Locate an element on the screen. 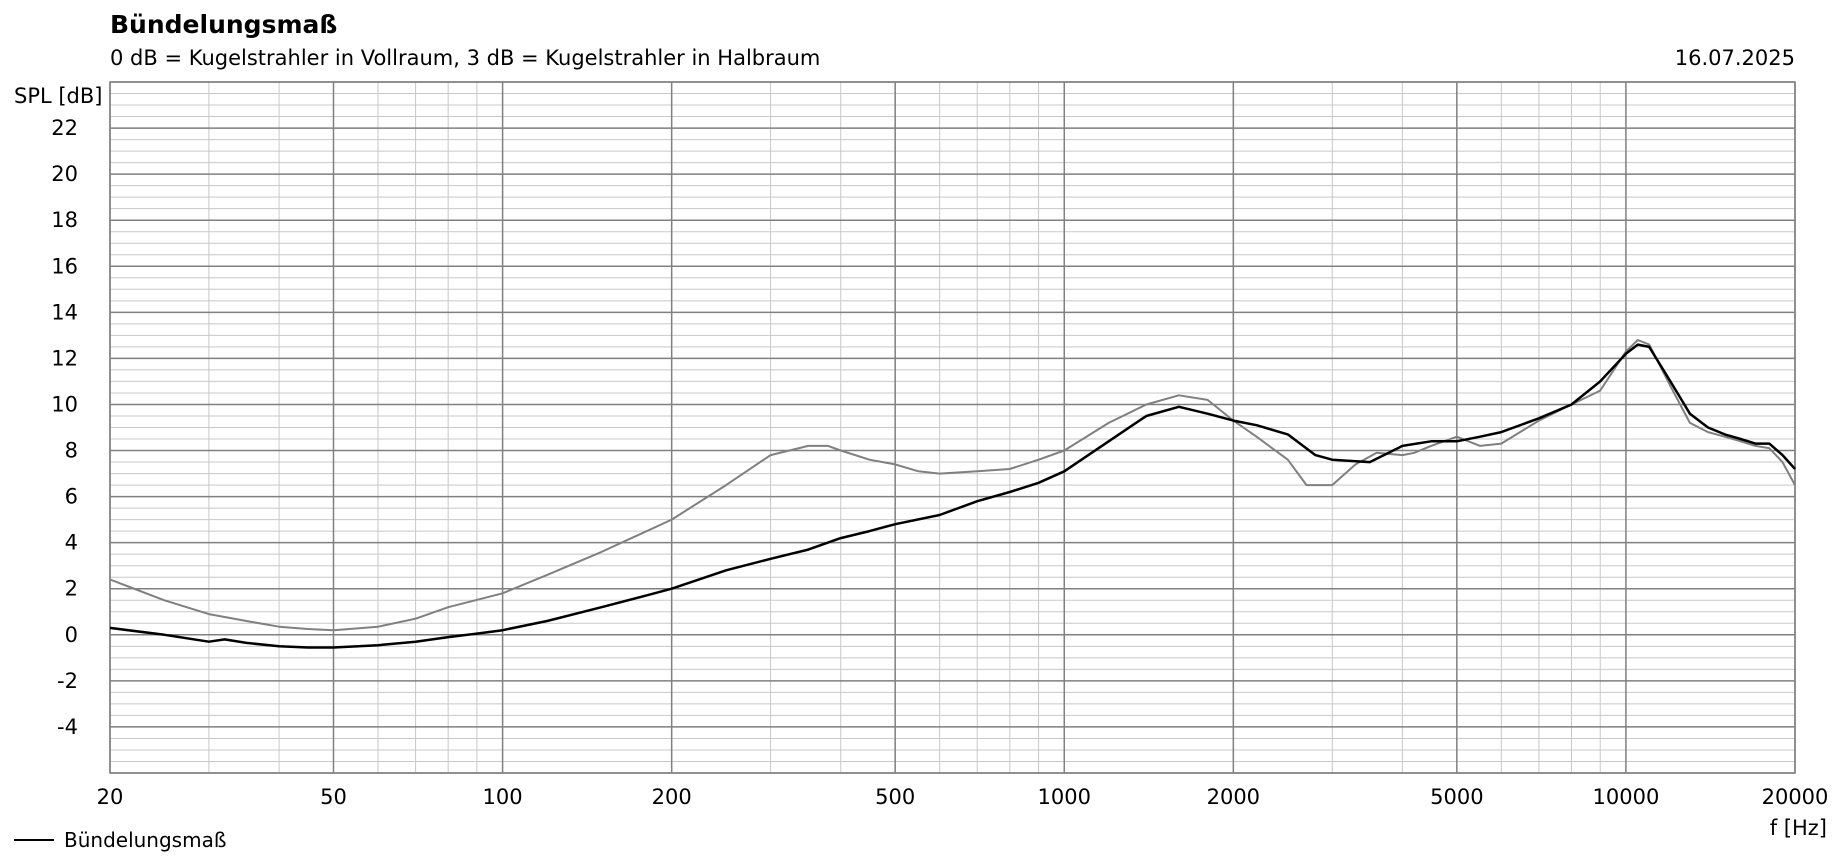  legend: Bündelungsmaß is located at coordinates (120, 840).